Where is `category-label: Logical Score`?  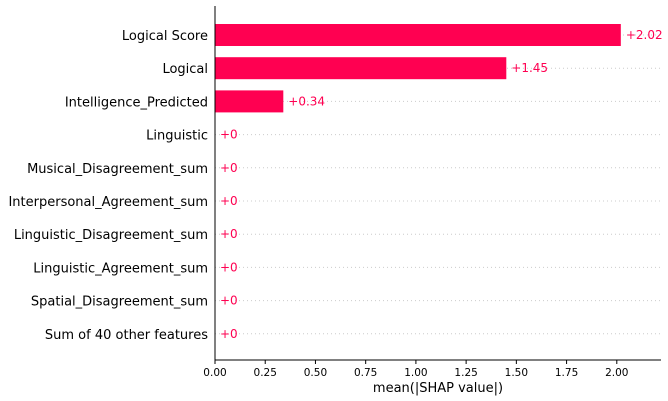 category-label: Logical Score is located at coordinates (165, 36).